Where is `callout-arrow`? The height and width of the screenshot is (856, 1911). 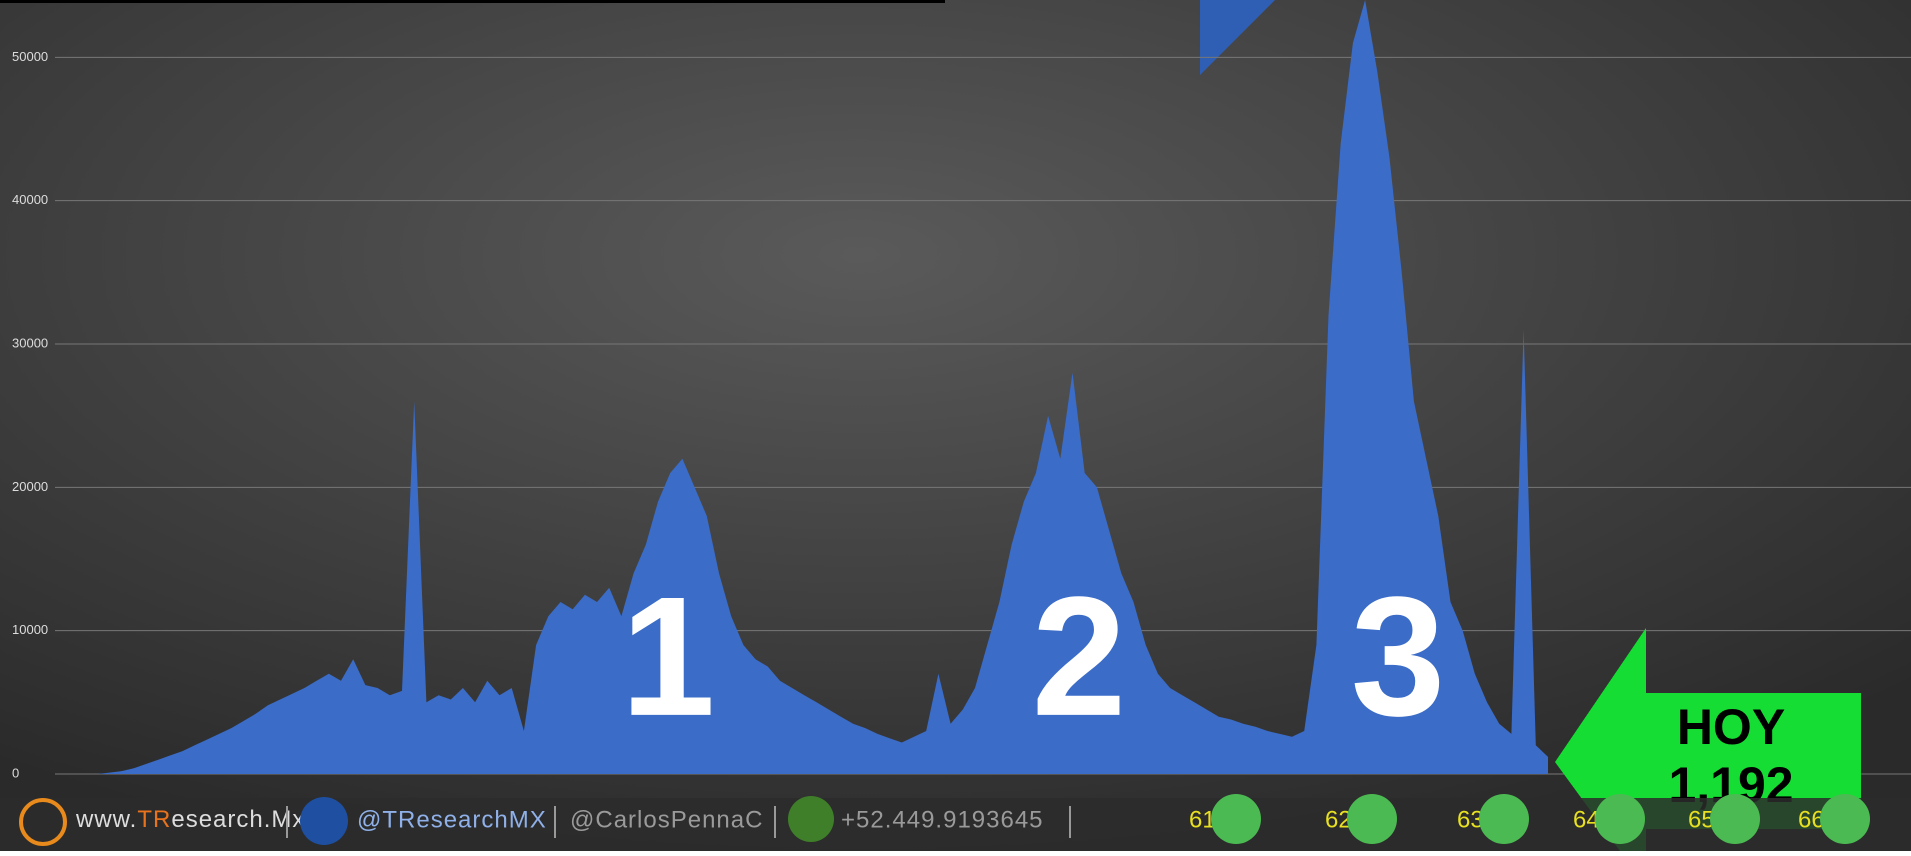 callout-arrow is located at coordinates (1708, 739).